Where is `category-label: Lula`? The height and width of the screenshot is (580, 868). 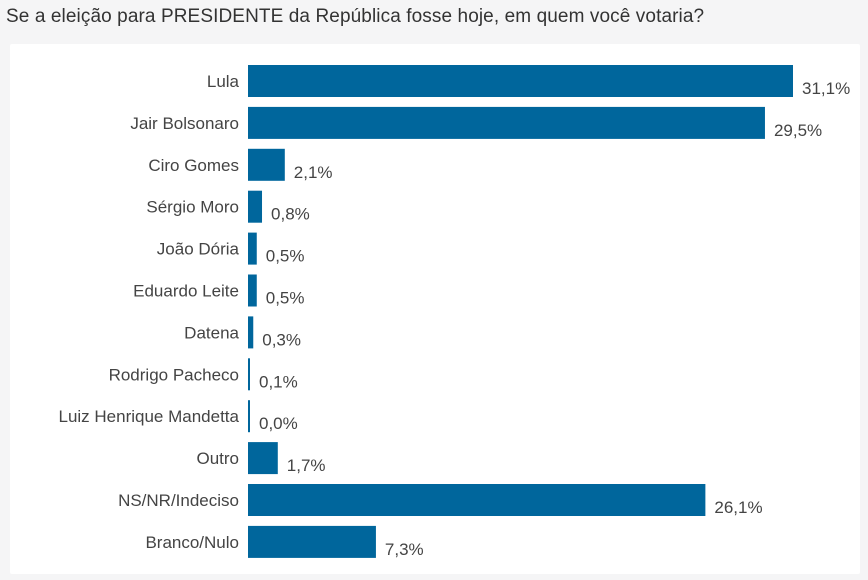 category-label: Lula is located at coordinates (223, 81).